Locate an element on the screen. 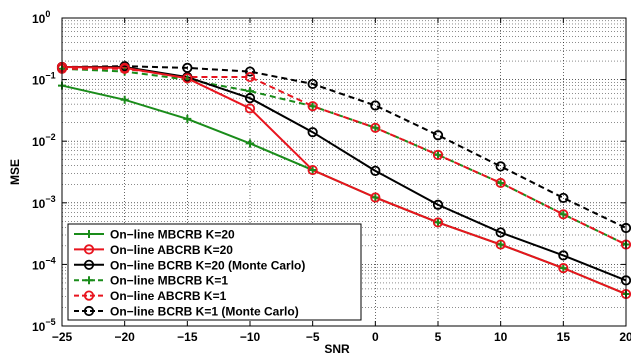 The width and height of the screenshot is (631, 361). x-tick-label: −10 is located at coordinates (250, 337).